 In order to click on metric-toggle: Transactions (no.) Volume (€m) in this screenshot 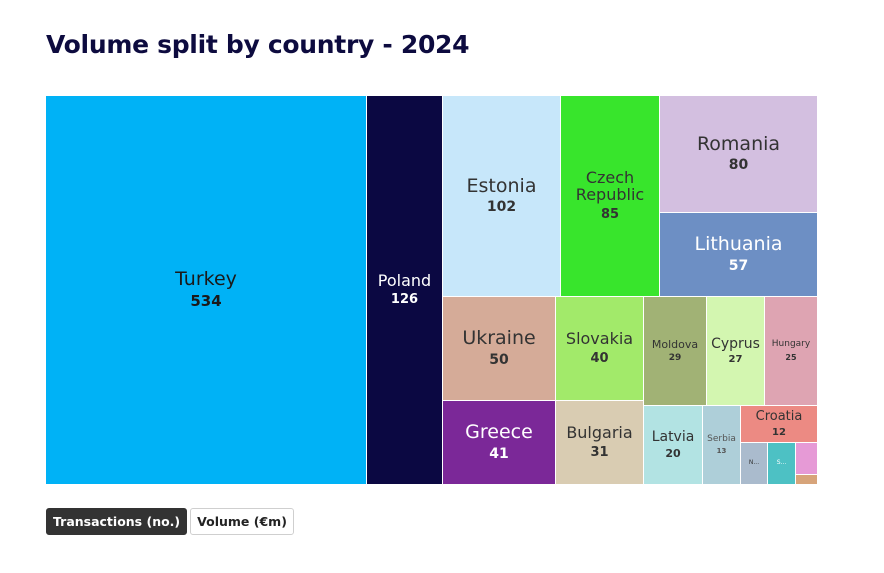, I will do `click(170, 521)`.